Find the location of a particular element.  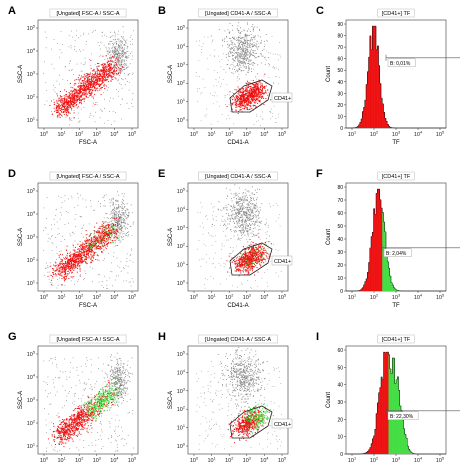

tick-label: 10⁴ is located at coordinates (264, 135).